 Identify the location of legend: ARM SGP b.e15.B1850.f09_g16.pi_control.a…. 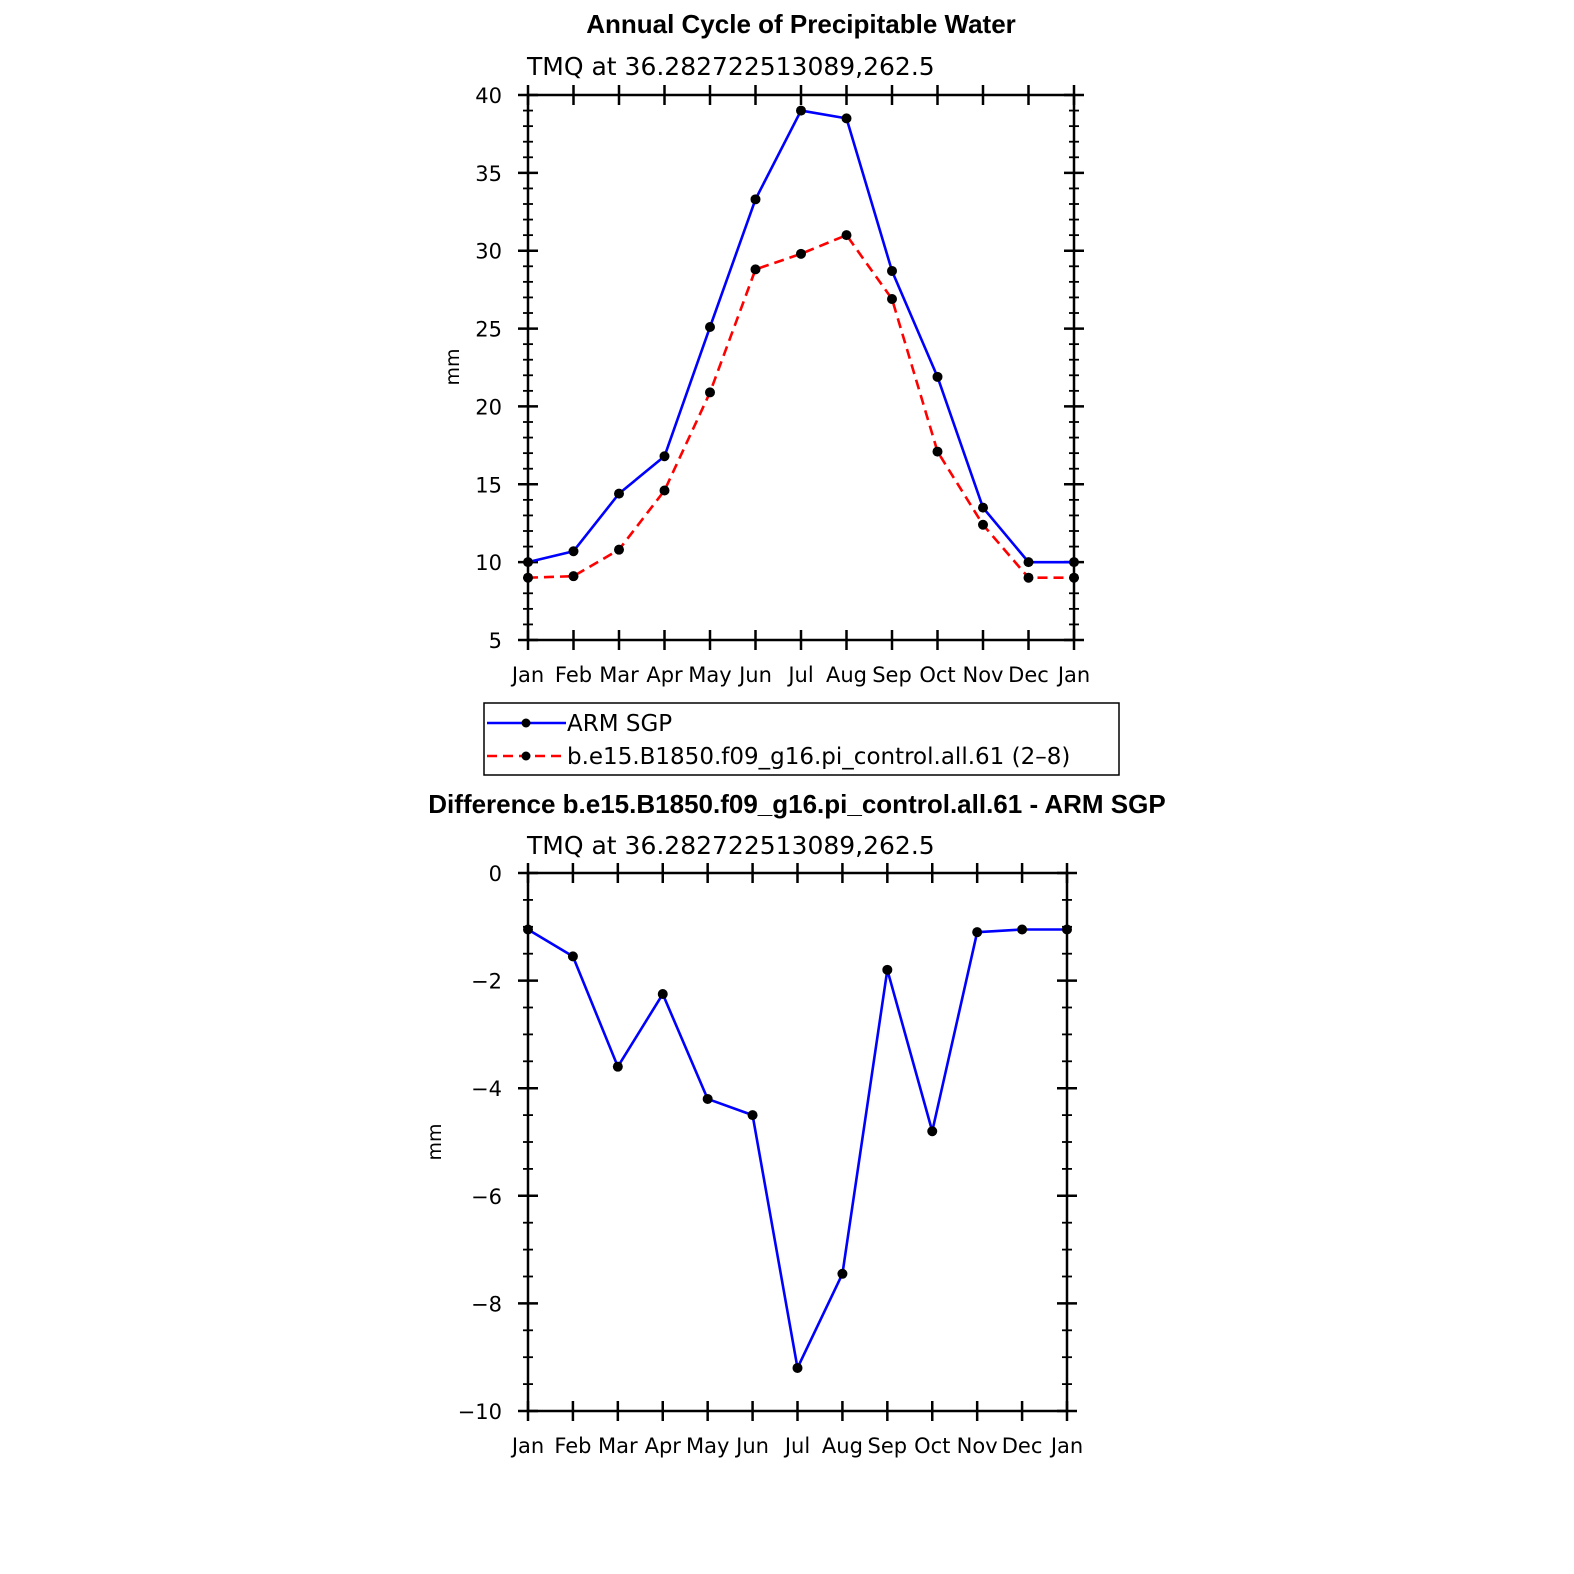
(801, 739).